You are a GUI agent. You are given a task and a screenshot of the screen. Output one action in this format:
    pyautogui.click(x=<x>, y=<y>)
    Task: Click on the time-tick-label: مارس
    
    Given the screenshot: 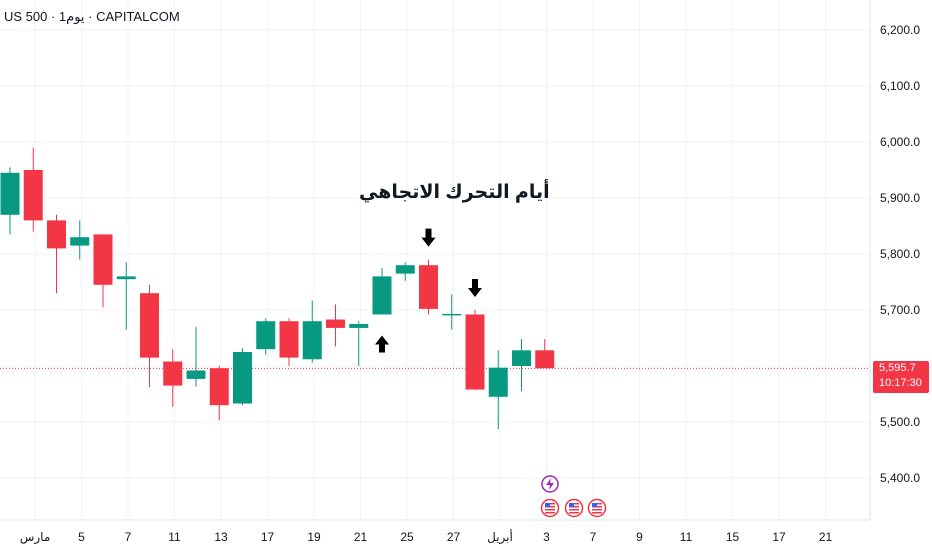 What is the action you would take?
    pyautogui.click(x=35, y=537)
    